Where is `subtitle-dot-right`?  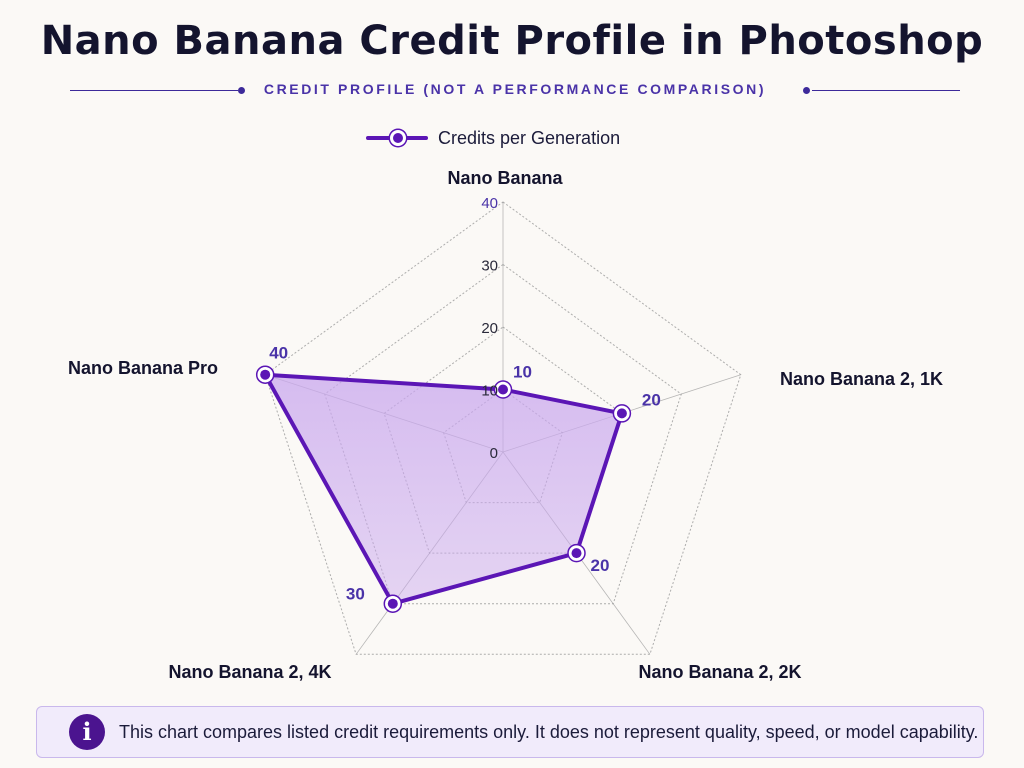
subtitle-dot-right is located at coordinates (806, 90).